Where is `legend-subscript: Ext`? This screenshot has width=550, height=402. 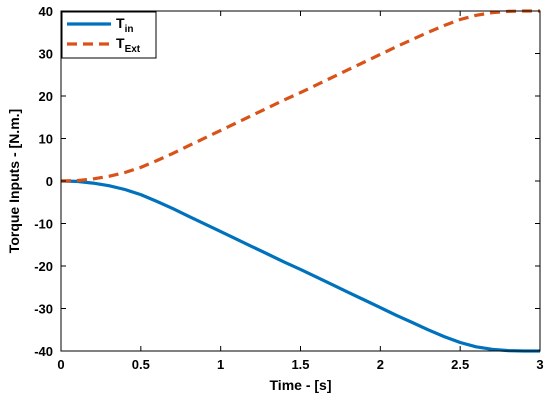
legend-subscript: Ext is located at coordinates (133, 49).